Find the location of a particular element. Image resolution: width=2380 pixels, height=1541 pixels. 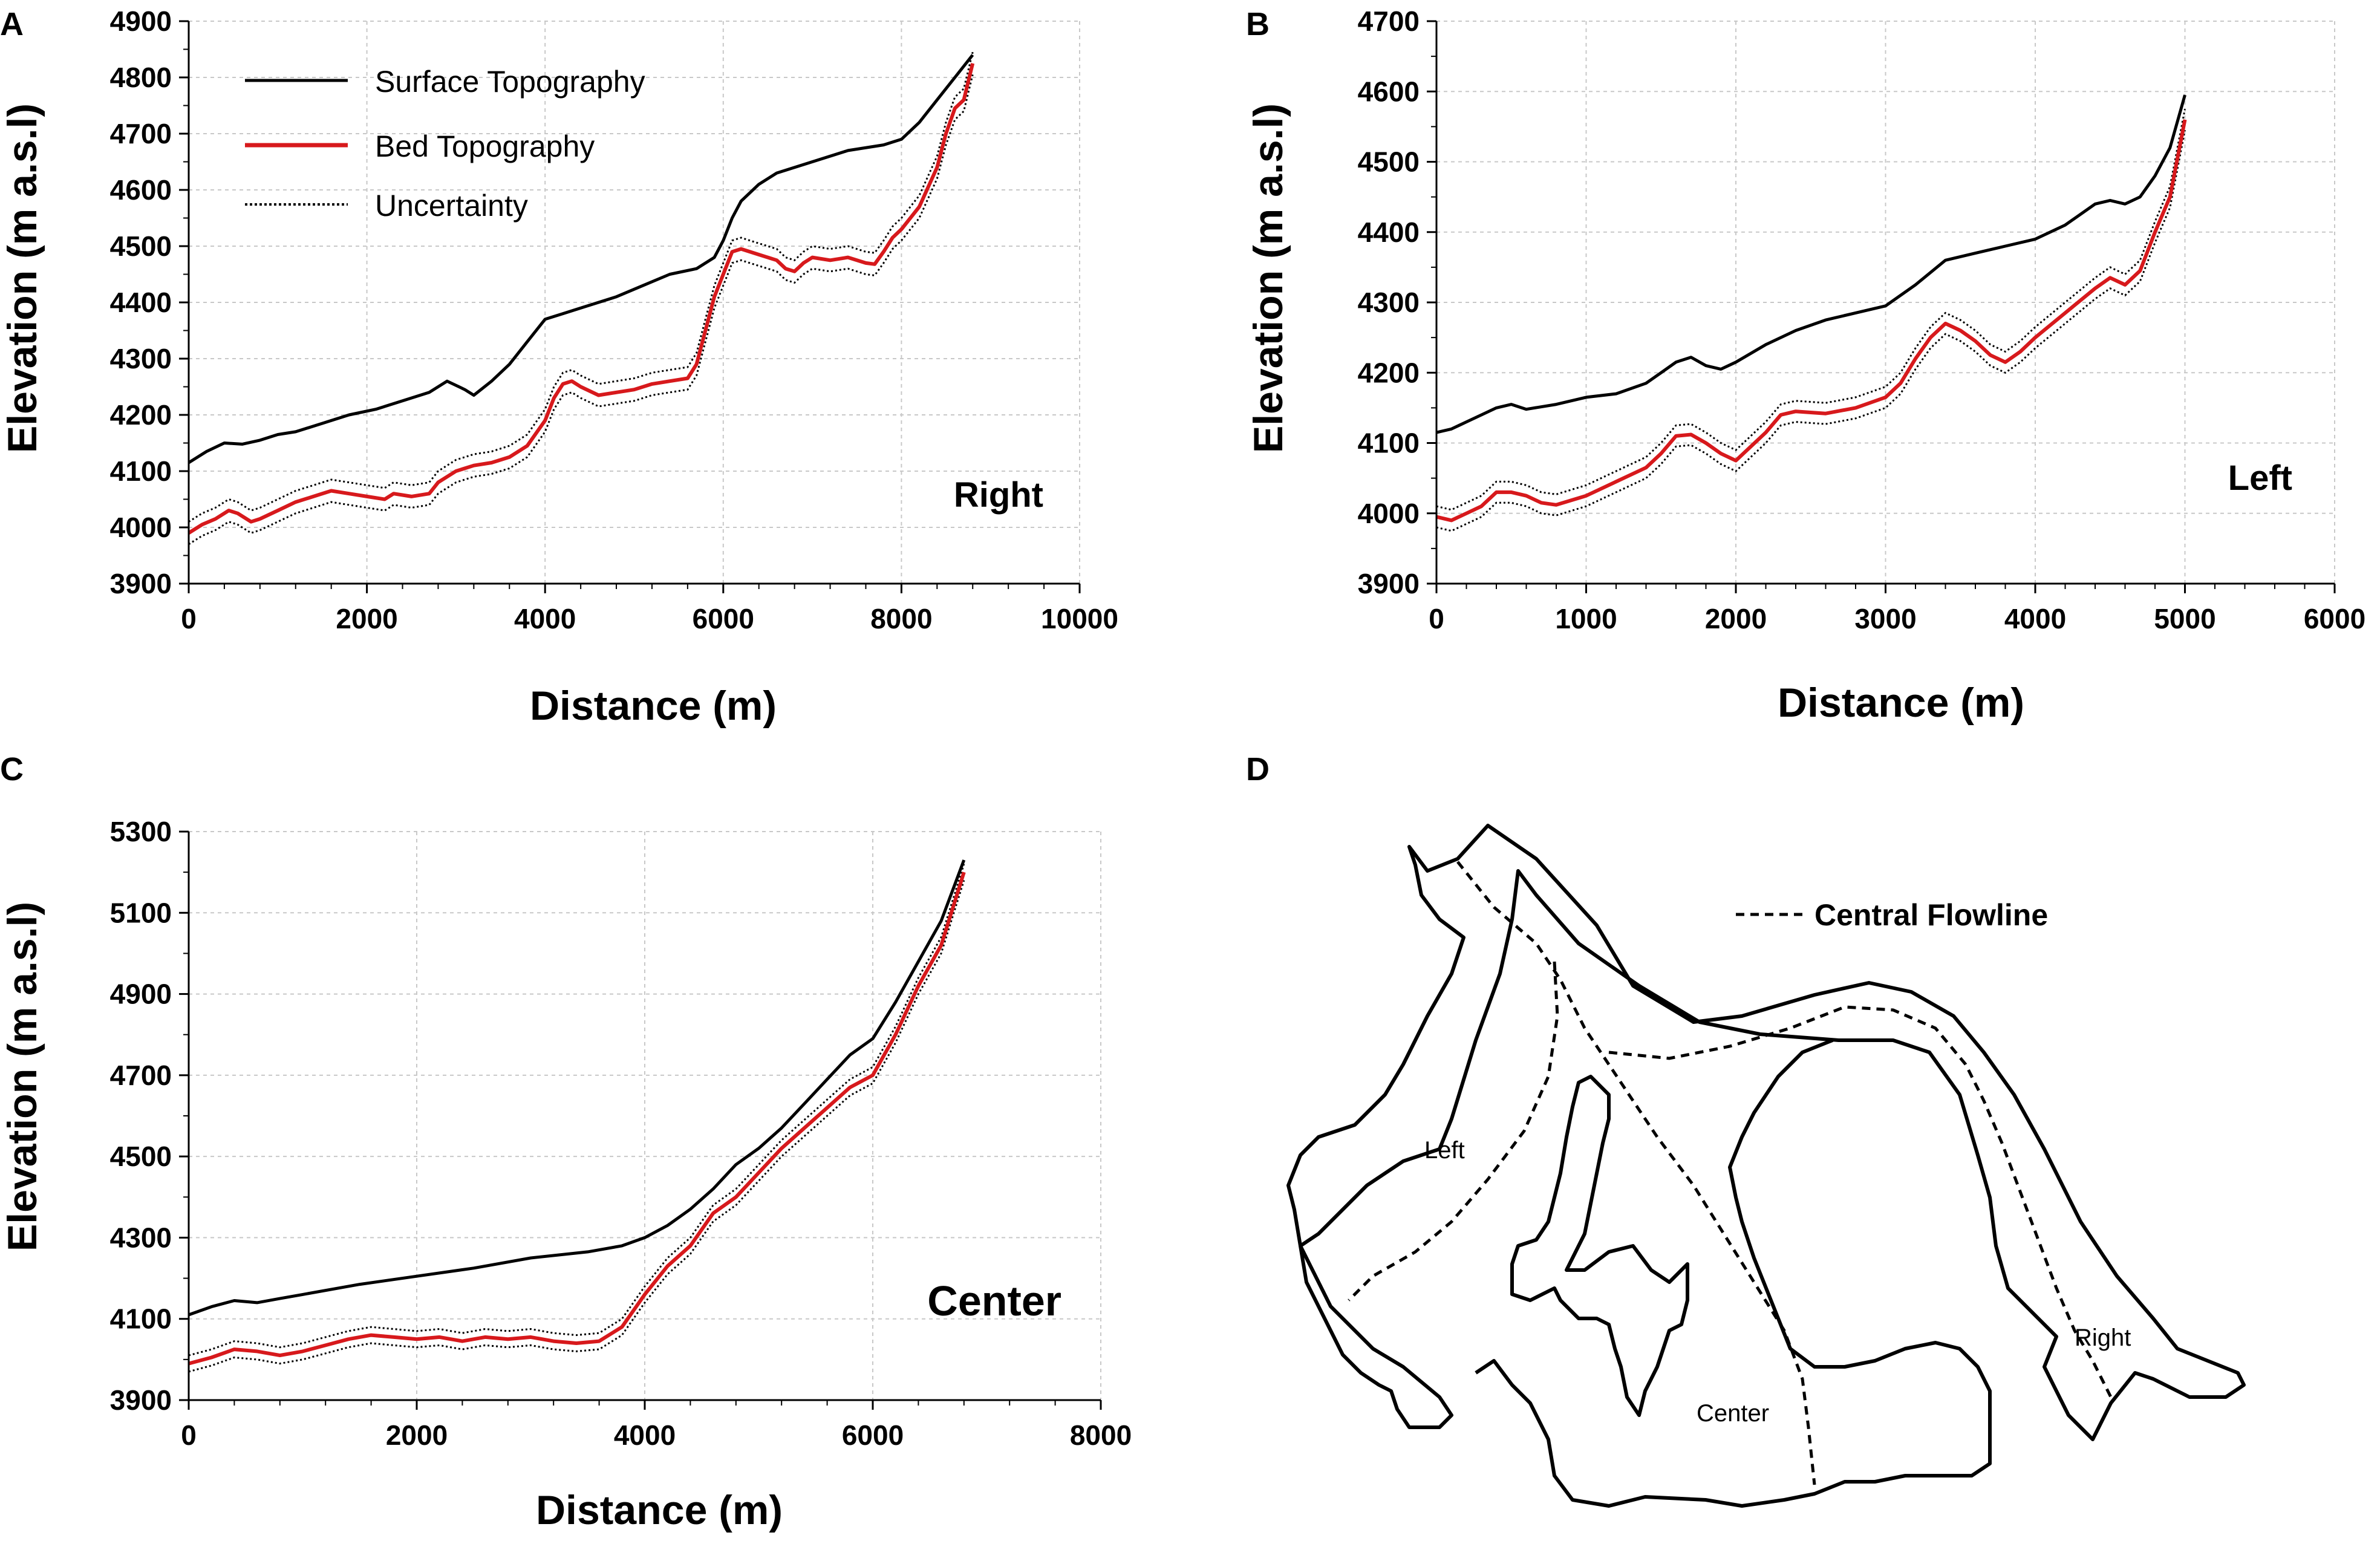

map-label-left: Left is located at coordinates (1444, 1150).